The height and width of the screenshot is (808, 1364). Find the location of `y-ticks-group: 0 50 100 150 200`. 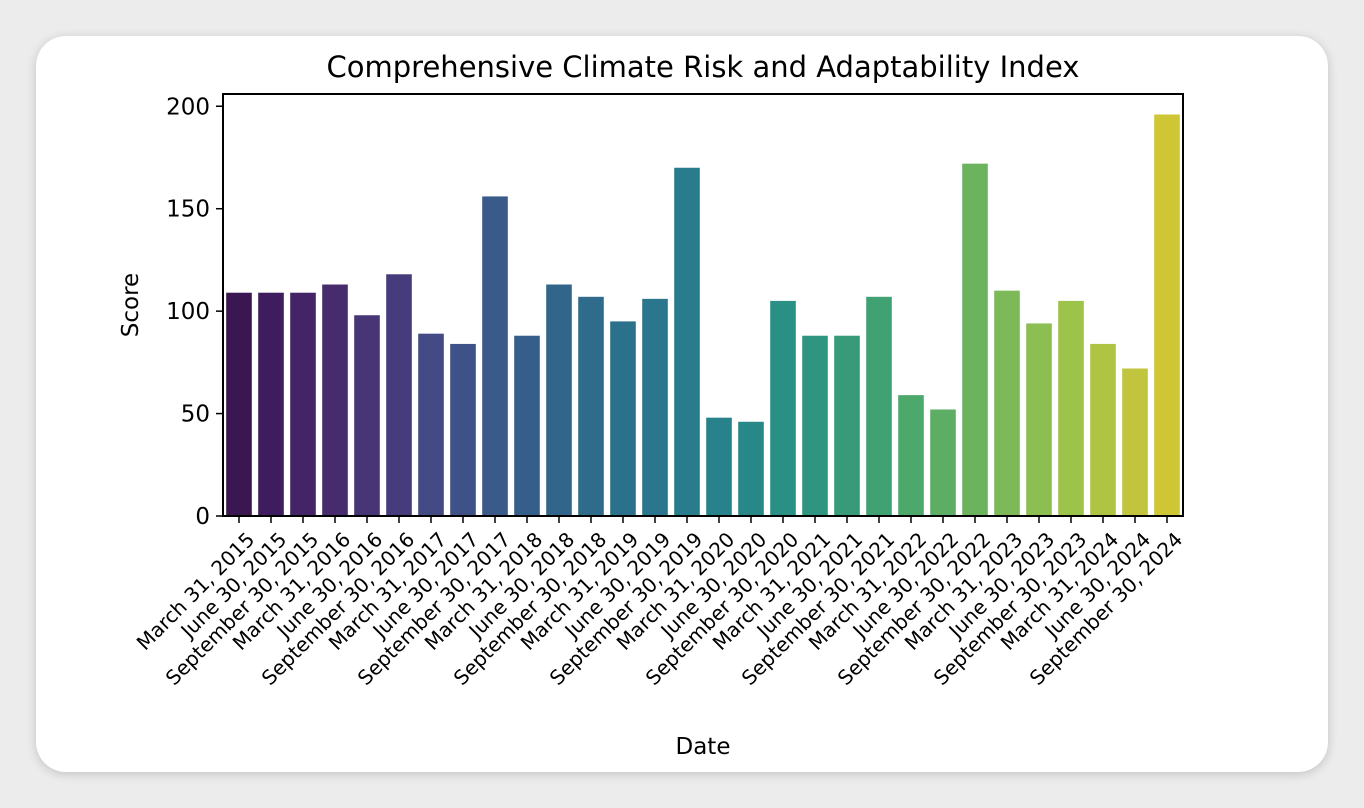

y-ticks-group: 0 50 100 150 200 is located at coordinates (194, 312).